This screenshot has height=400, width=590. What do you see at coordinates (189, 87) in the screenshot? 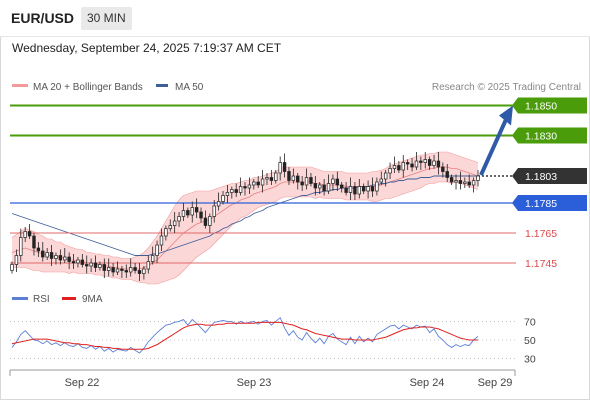
I see `ma50-legend-label: MA 50` at bounding box center [189, 87].